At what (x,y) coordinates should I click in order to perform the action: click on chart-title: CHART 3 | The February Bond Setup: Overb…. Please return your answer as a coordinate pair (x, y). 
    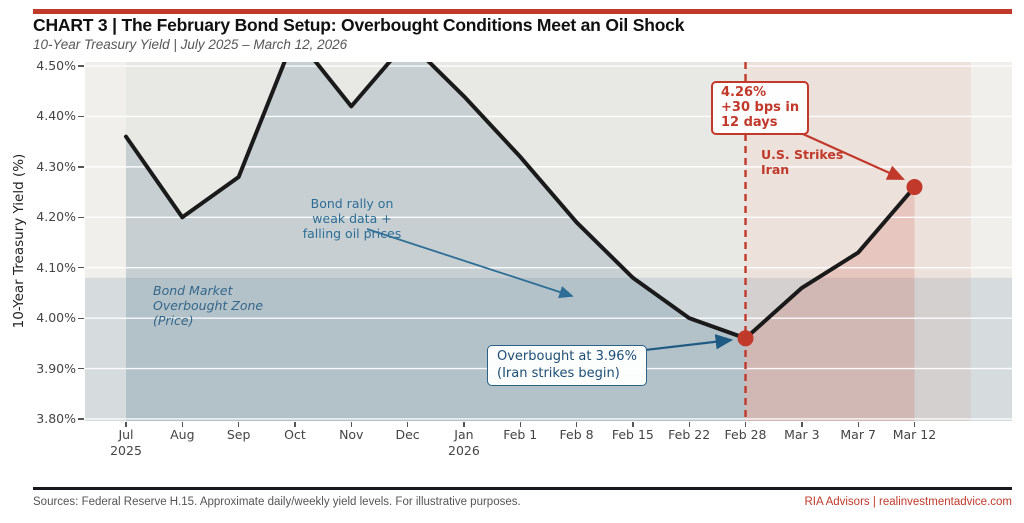
    Looking at the image, I should click on (359, 25).